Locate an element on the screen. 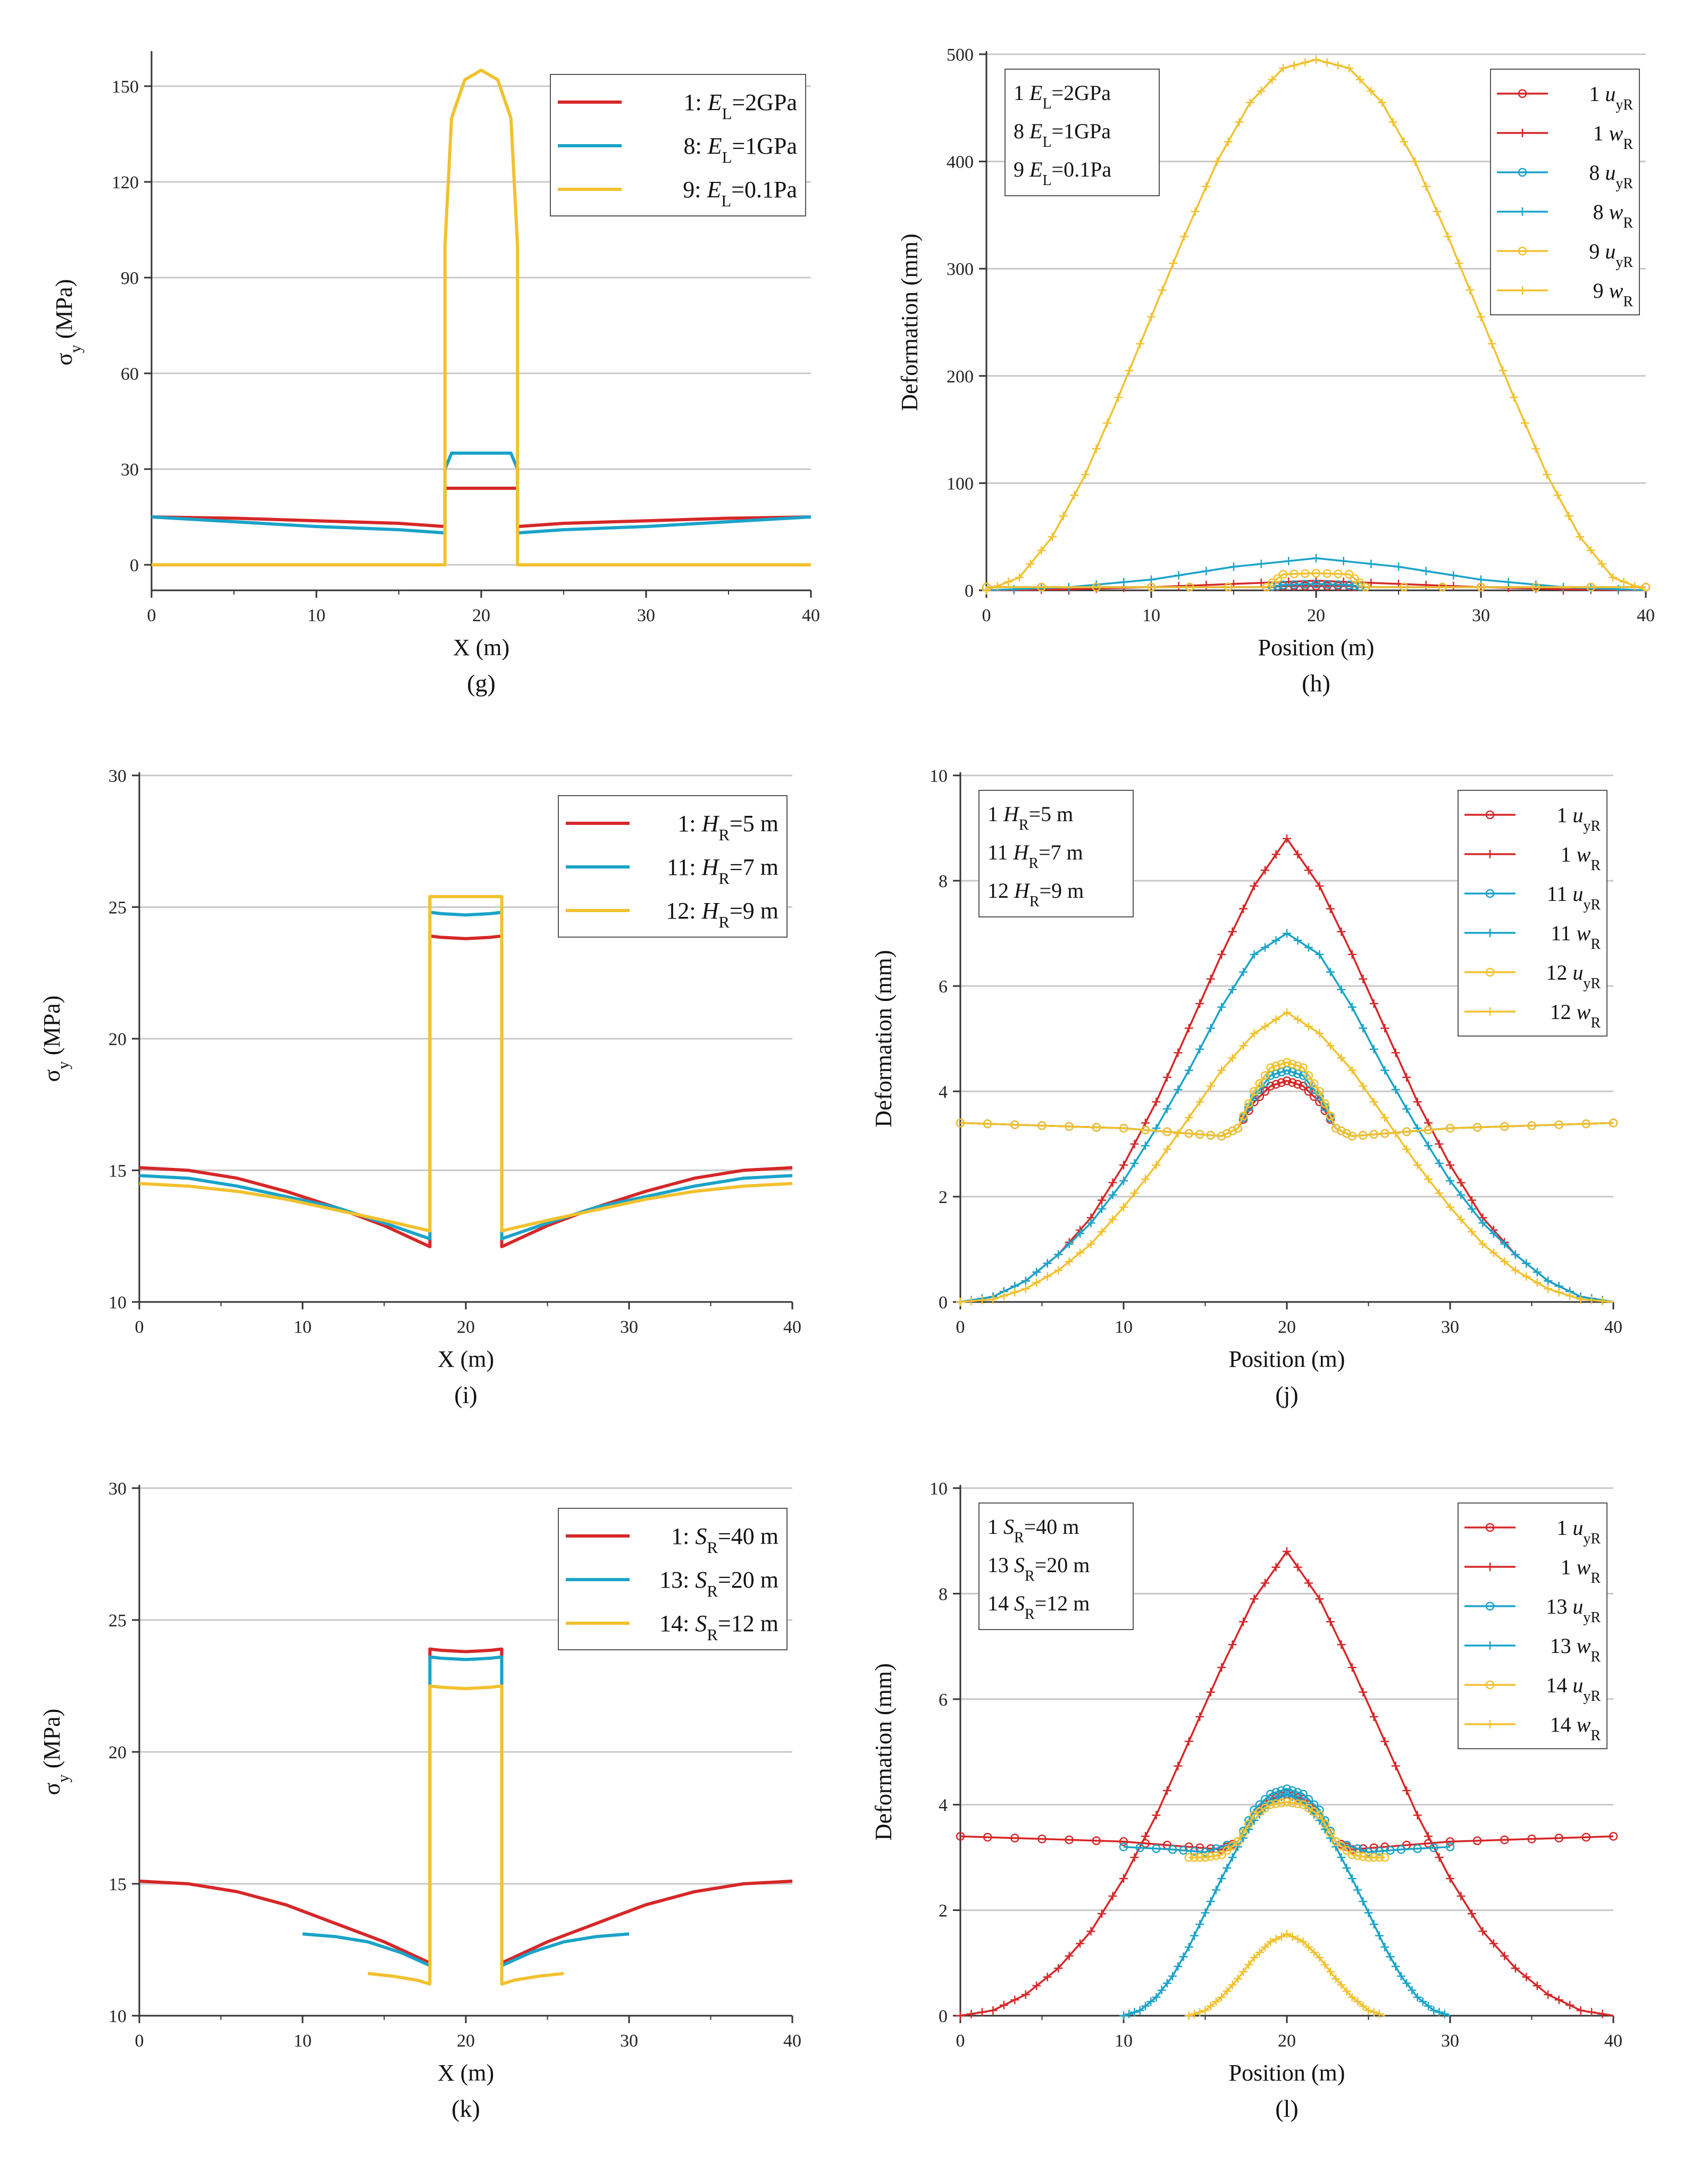 The width and height of the screenshot is (1708, 2171). param-label-sub: L is located at coordinates (1046, 142).